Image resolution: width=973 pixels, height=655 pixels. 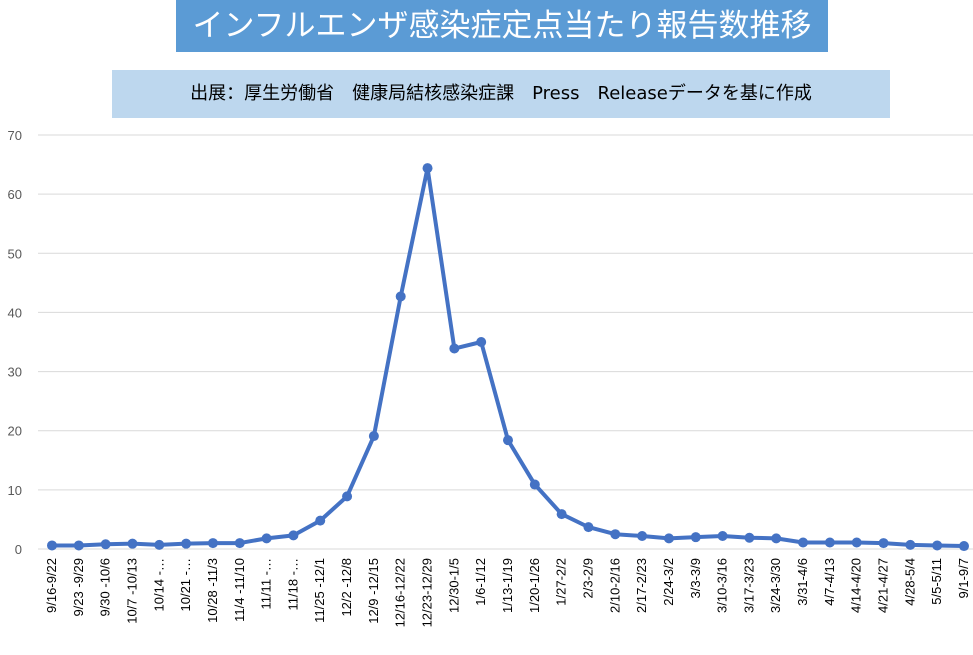 What do you see at coordinates (15, 431) in the screenshot?
I see `y-tick-label: 20` at bounding box center [15, 431].